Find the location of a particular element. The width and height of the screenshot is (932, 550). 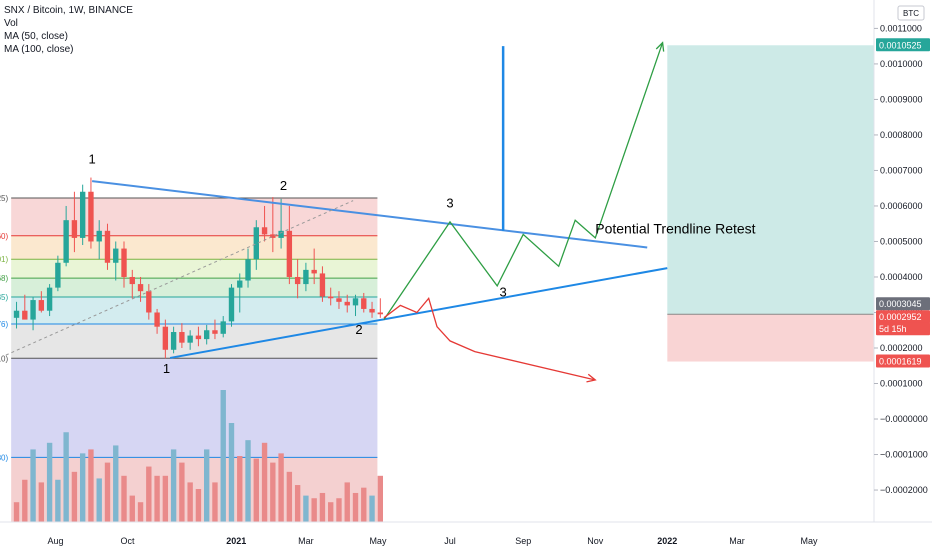

price-tick-label: 0.0001000 is located at coordinates (901, 384).